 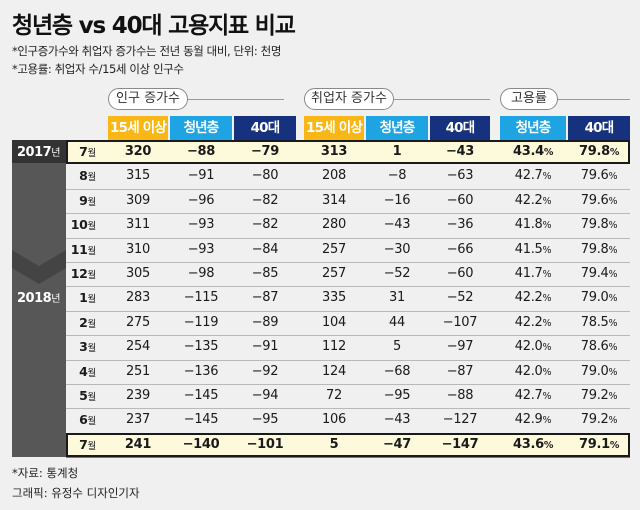 What do you see at coordinates (334, 395) in the screenshot?
I see `cell-emp-15plus: 72` at bounding box center [334, 395].